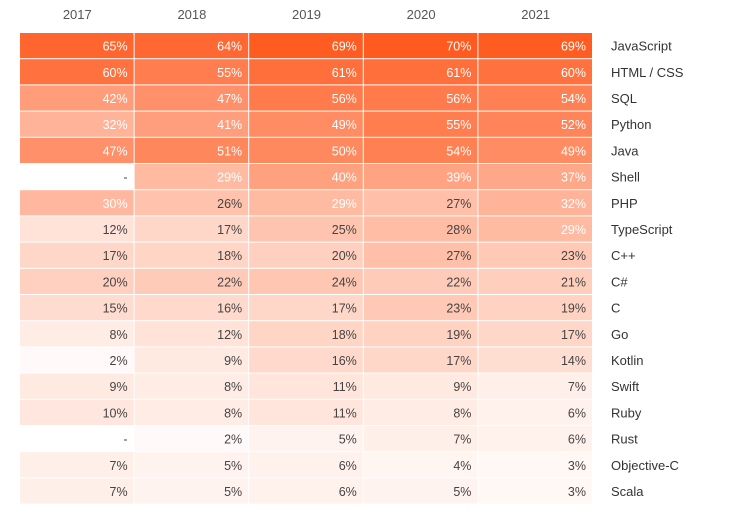  I want to click on cell-c-2018, so click(191, 308).